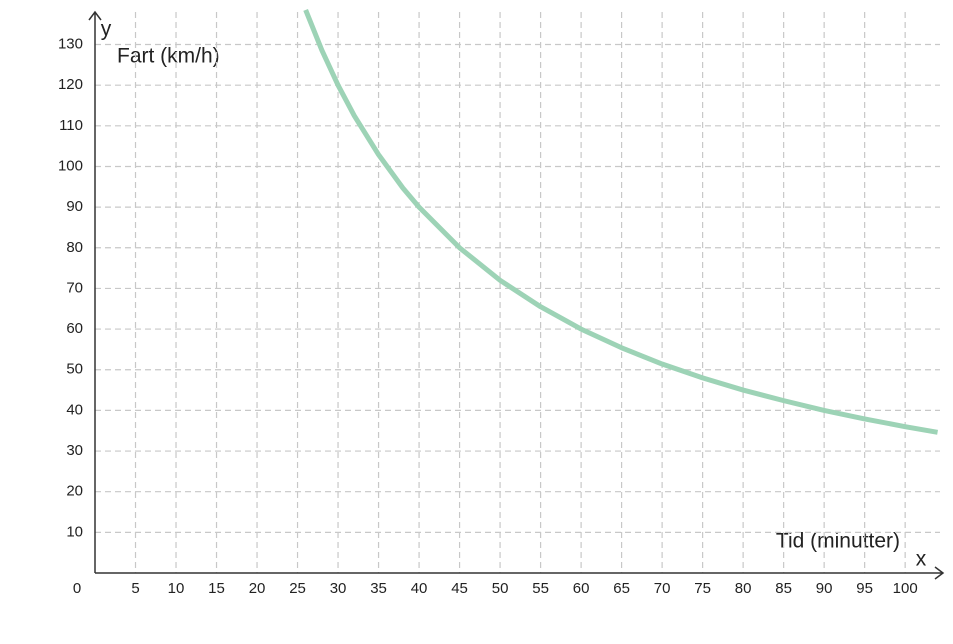 This screenshot has height=644, width=953. Describe the element at coordinates (74, 206) in the screenshot. I see `y-tick-label: 90` at that location.